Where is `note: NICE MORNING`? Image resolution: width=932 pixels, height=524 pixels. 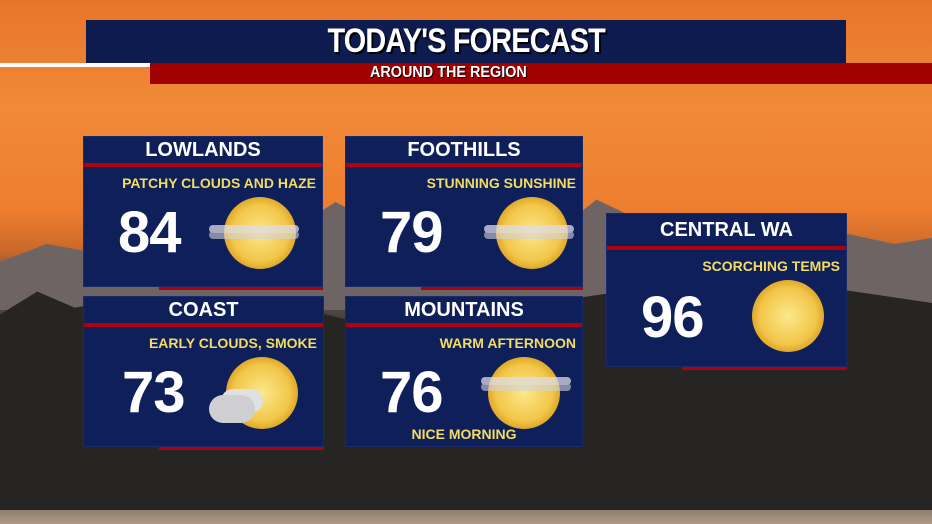 note: NICE MORNING is located at coordinates (464, 434).